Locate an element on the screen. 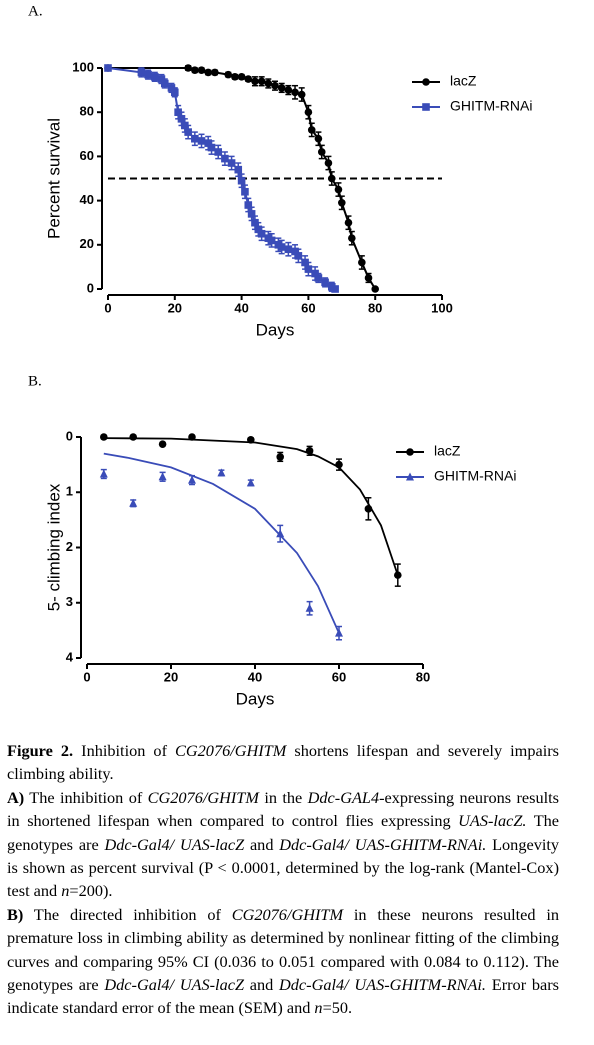  caption-text: The directed inhibition of is located at coordinates (127, 914).